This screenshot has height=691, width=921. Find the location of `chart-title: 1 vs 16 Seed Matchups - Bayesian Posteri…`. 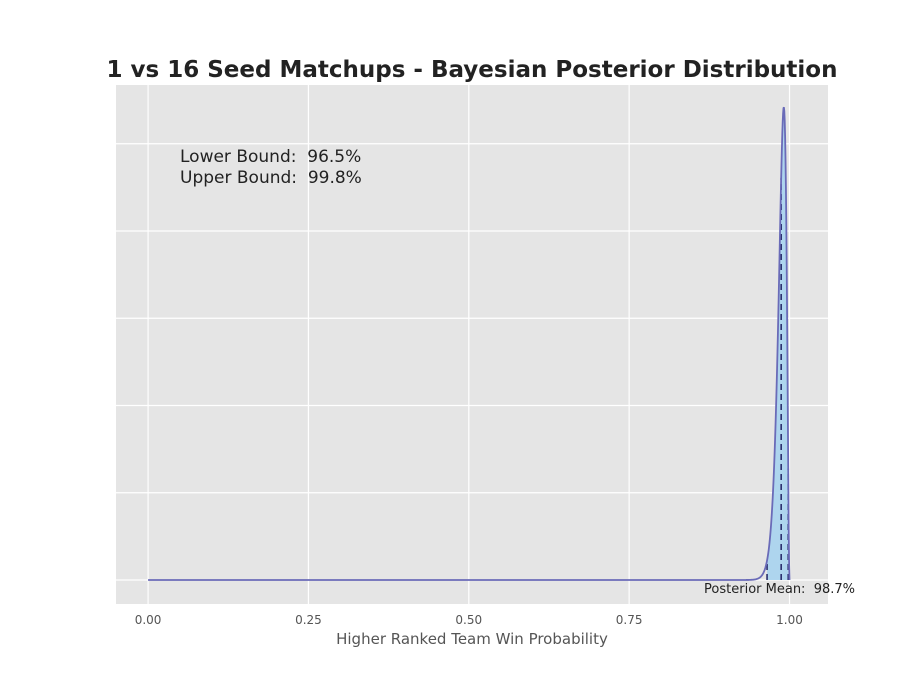

chart-title: 1 vs 16 Seed Matchups - Bayesian Posteri… is located at coordinates (472, 70).